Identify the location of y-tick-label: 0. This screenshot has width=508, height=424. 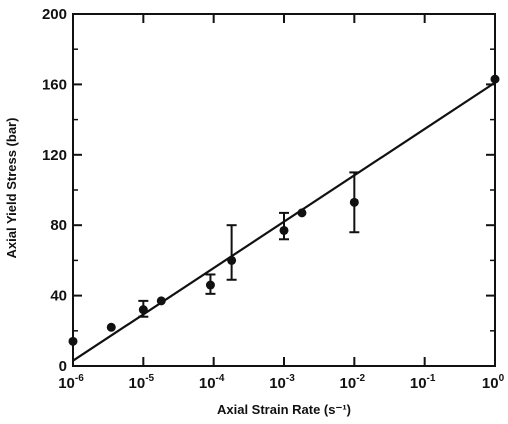
(63, 366).